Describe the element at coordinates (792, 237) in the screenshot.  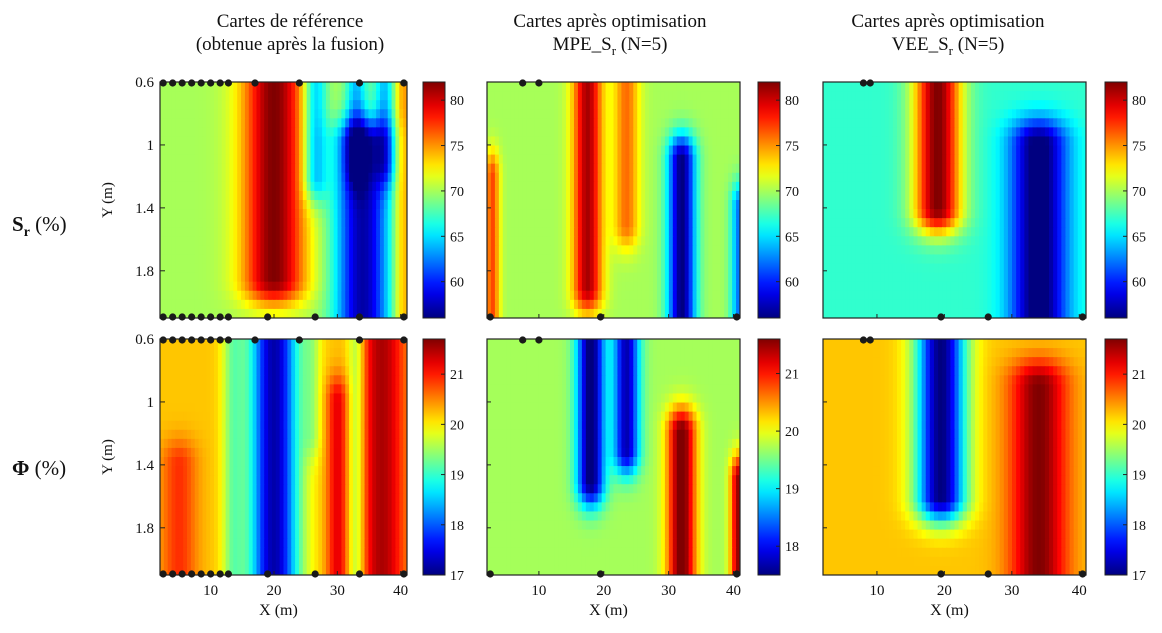
I see `colorbar-tick-label: 65` at that location.